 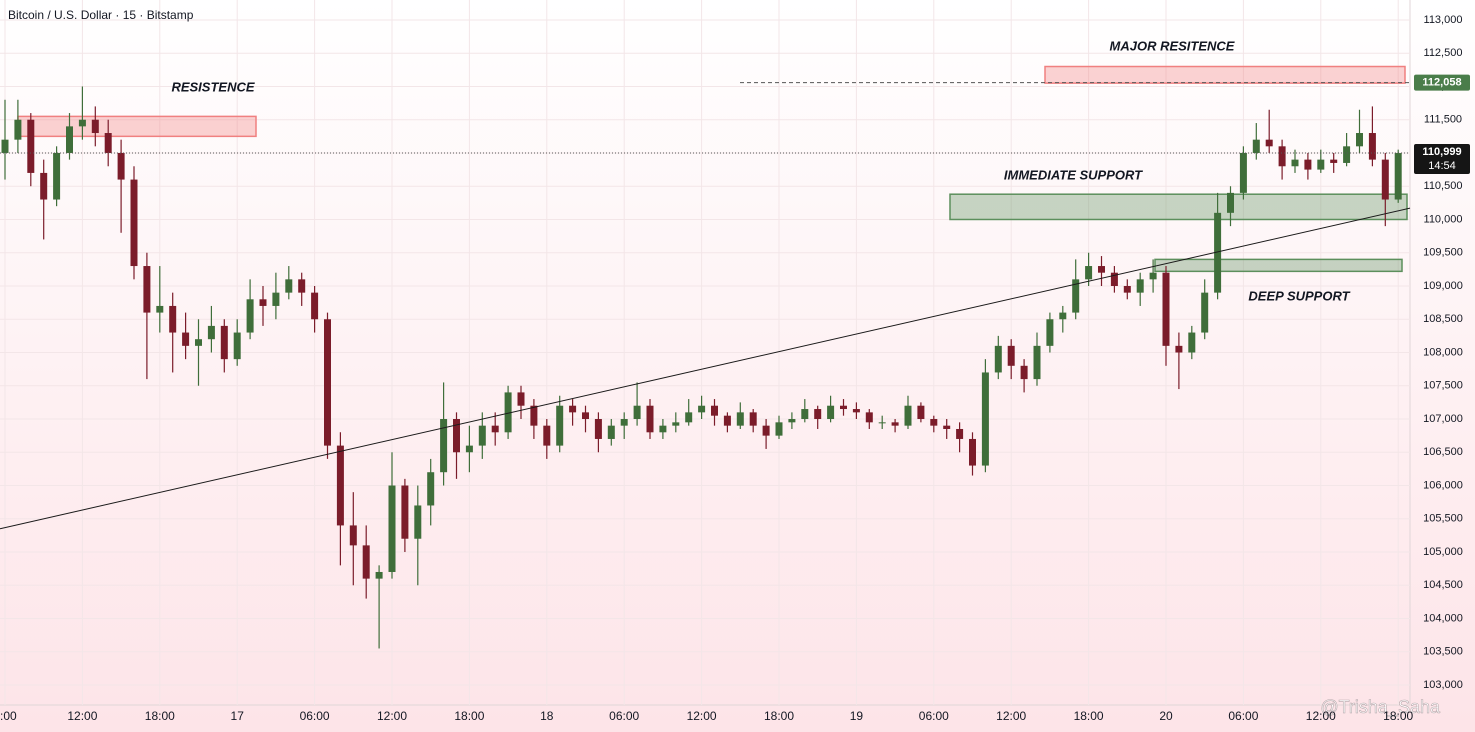 I want to click on y-tick-label: 104,500, so click(x=1443, y=585).